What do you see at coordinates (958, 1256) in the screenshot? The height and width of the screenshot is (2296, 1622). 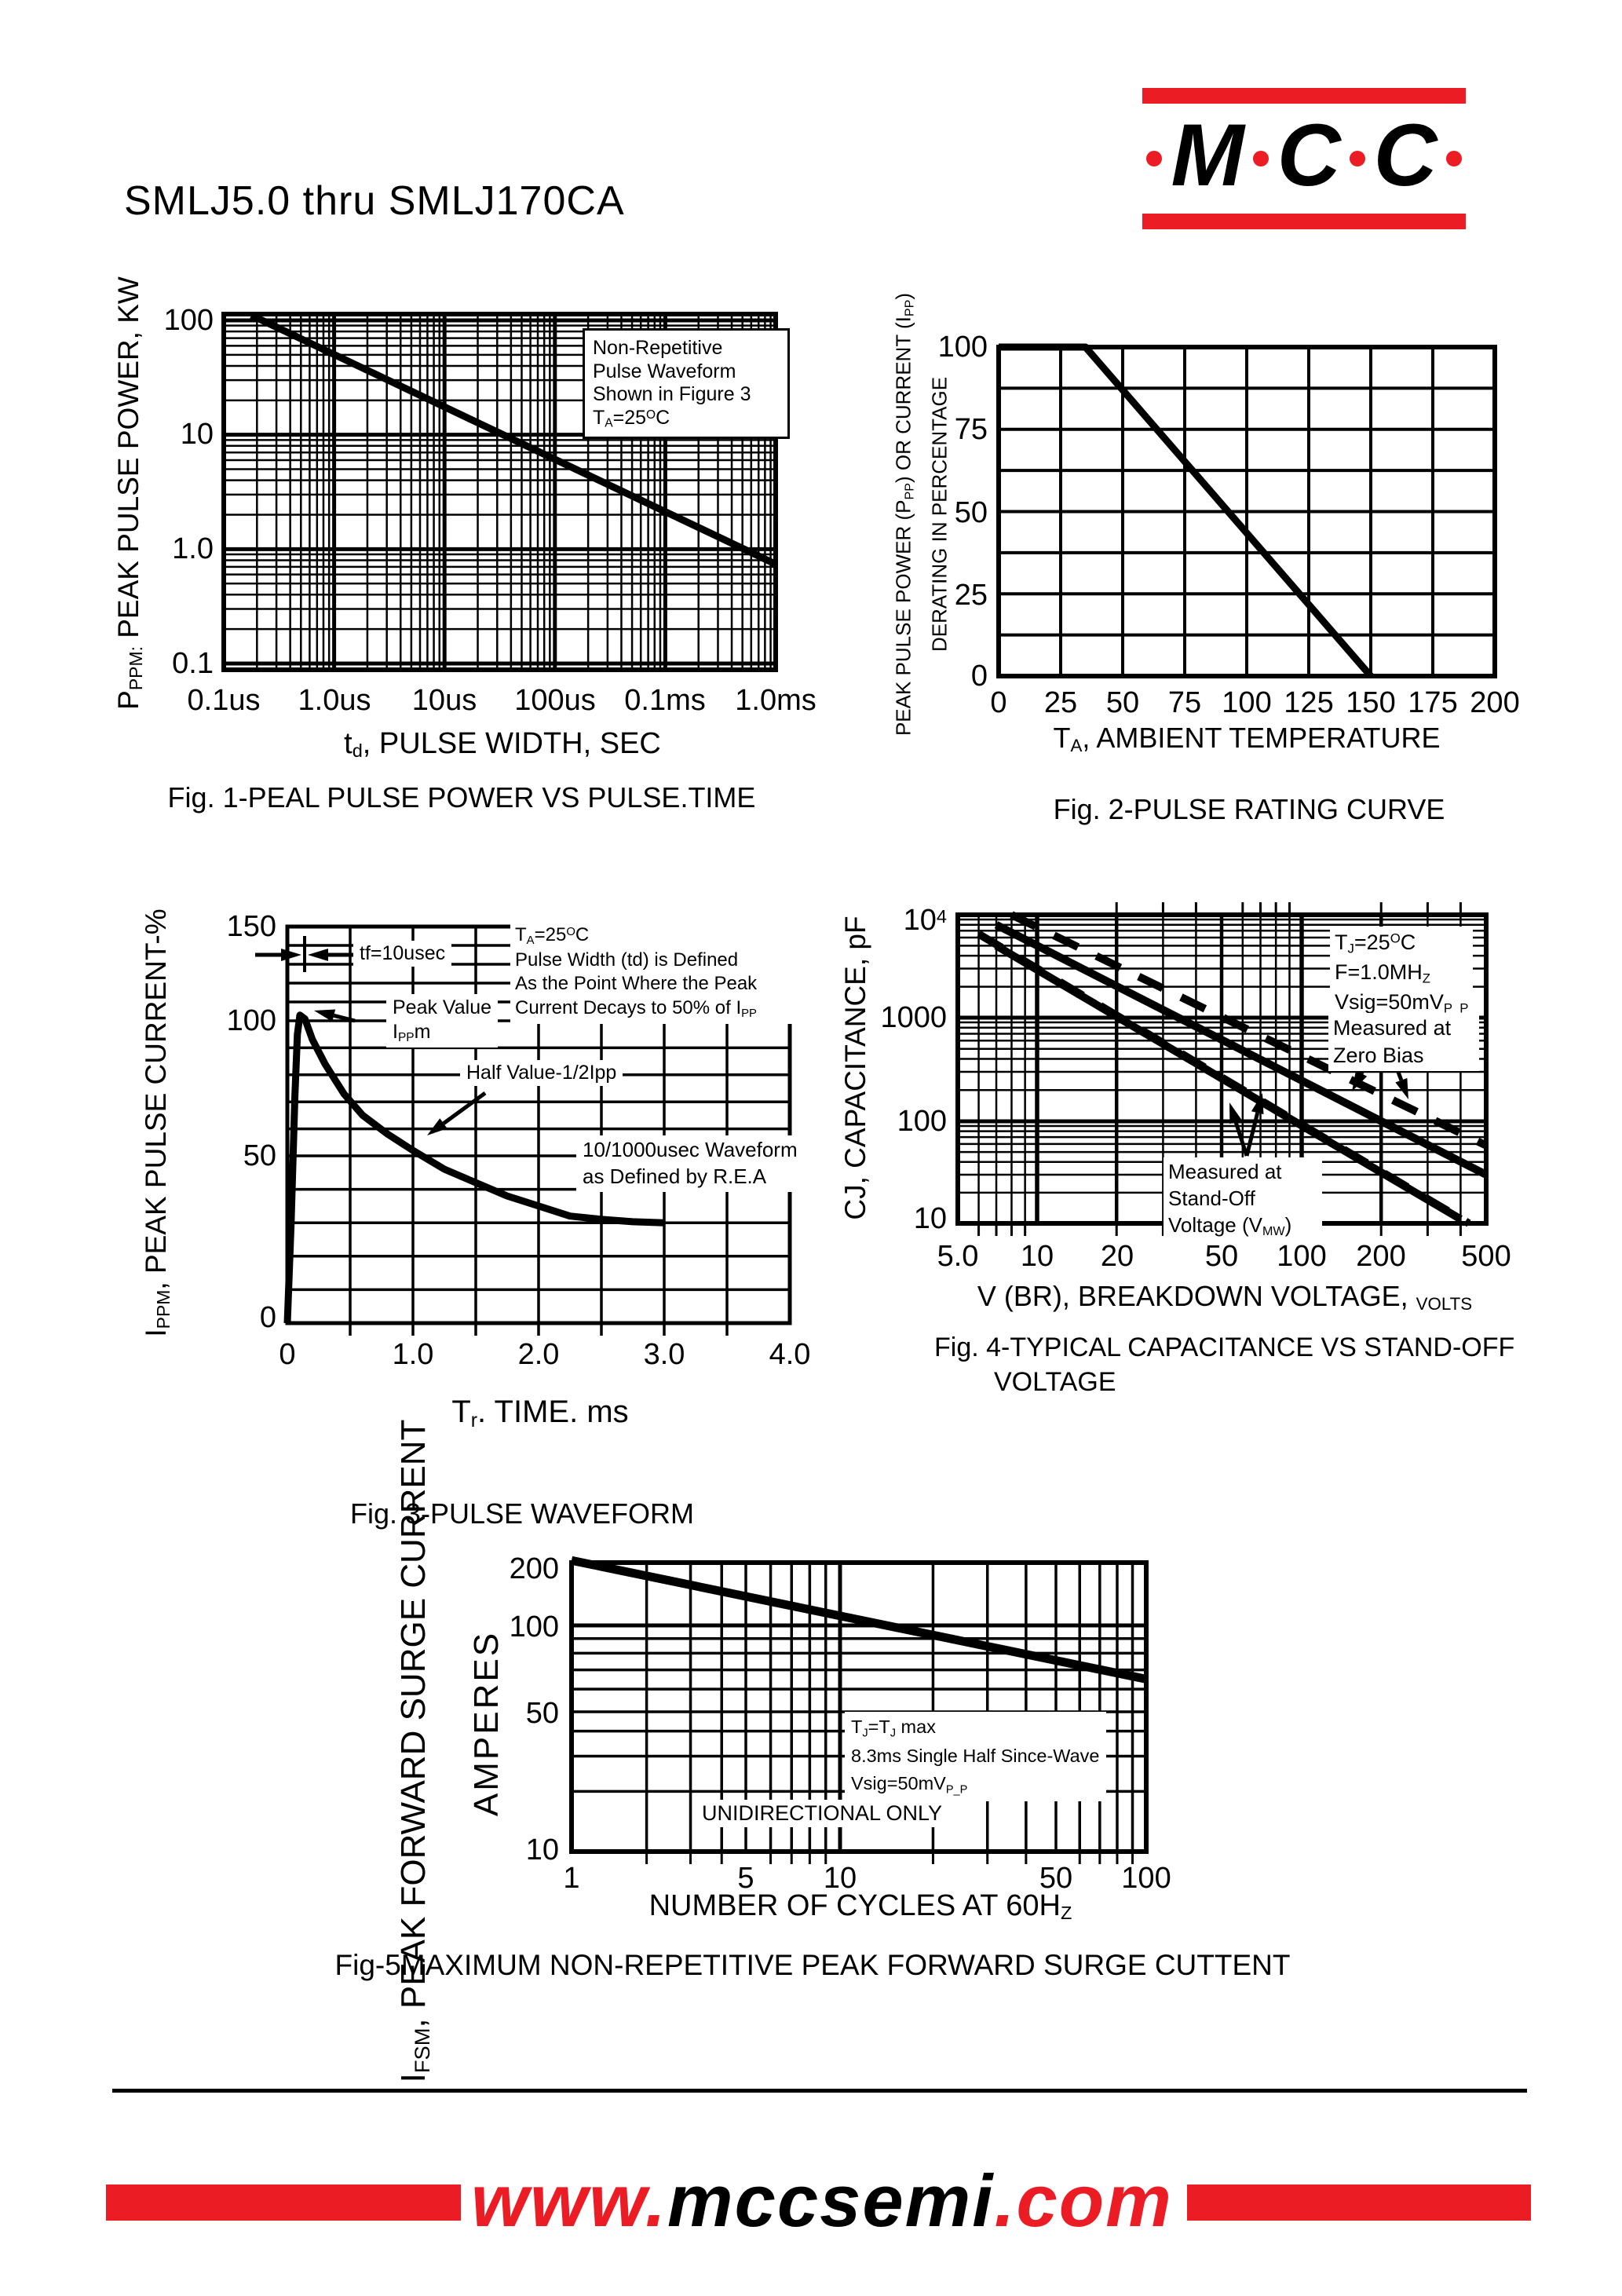 I see `fig4-x-tick-0: 5.0` at bounding box center [958, 1256].